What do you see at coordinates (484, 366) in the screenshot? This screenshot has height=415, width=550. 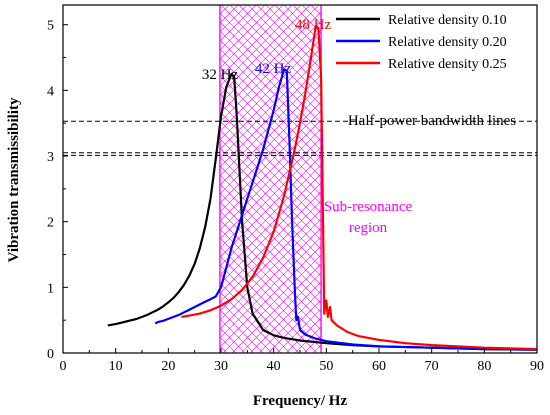 I see `x-tick-label: 80` at bounding box center [484, 366].